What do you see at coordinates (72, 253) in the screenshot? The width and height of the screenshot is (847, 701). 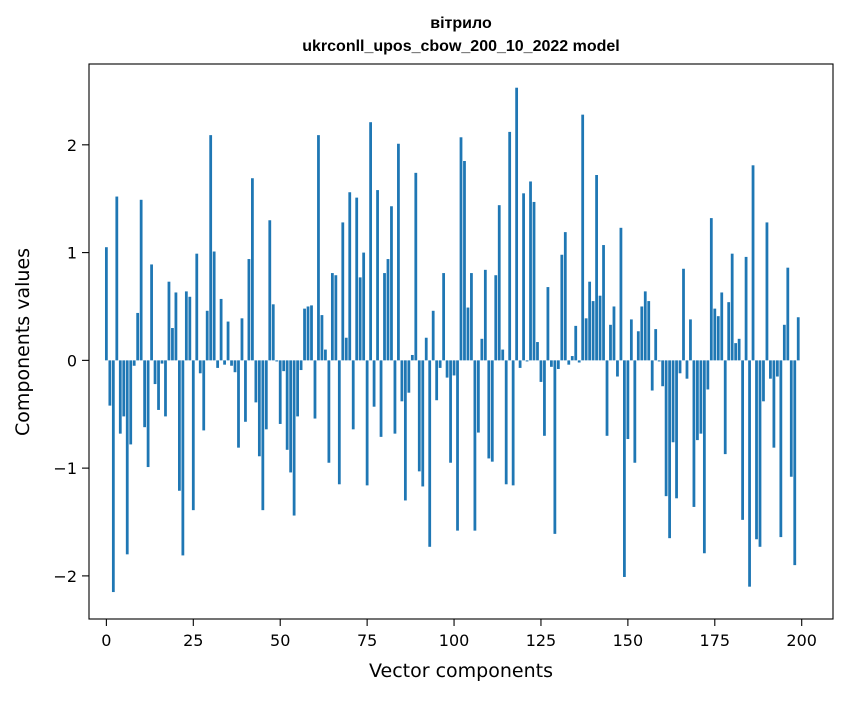 I see `y-tick-label: 1` at bounding box center [72, 253].